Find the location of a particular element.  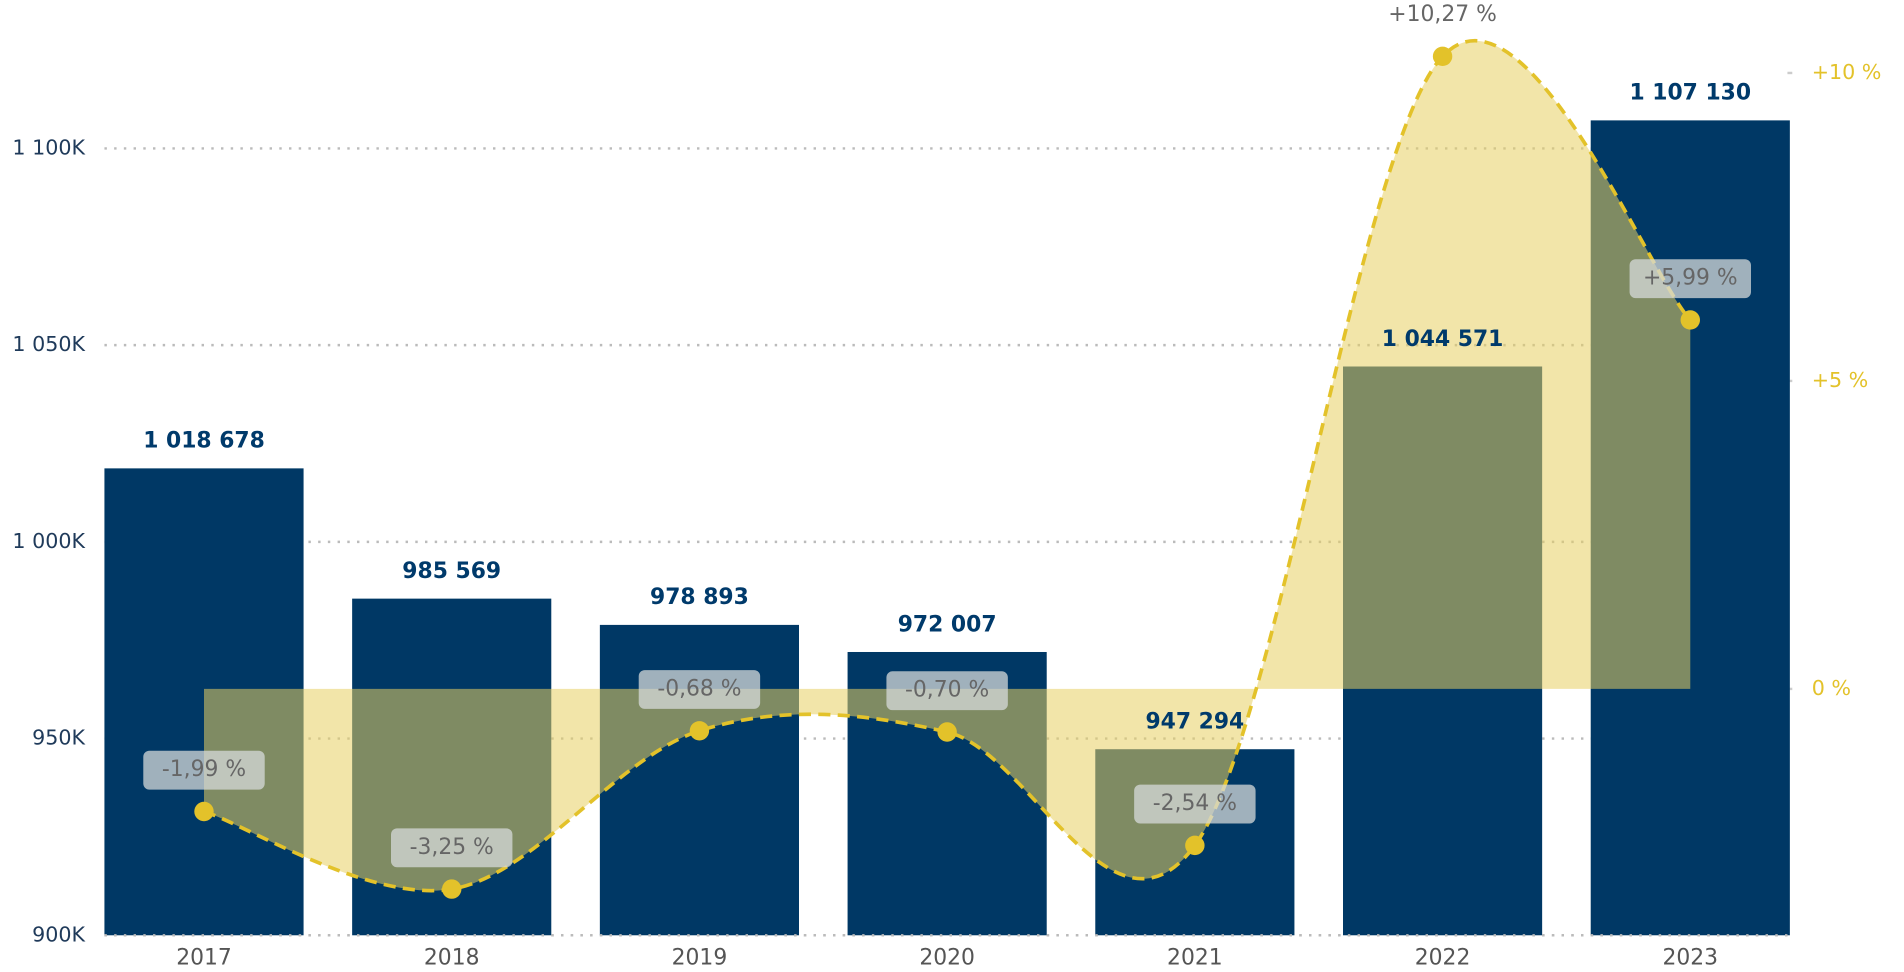

point-label: -0,68 % is located at coordinates (699, 689).